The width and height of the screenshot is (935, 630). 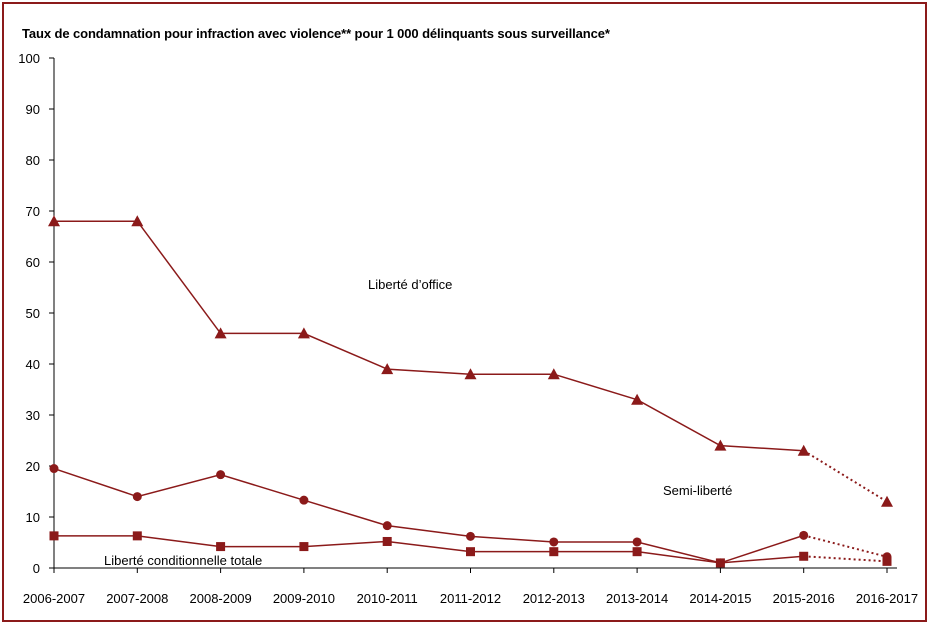 I want to click on y-tick-label: 100, so click(x=29, y=58).